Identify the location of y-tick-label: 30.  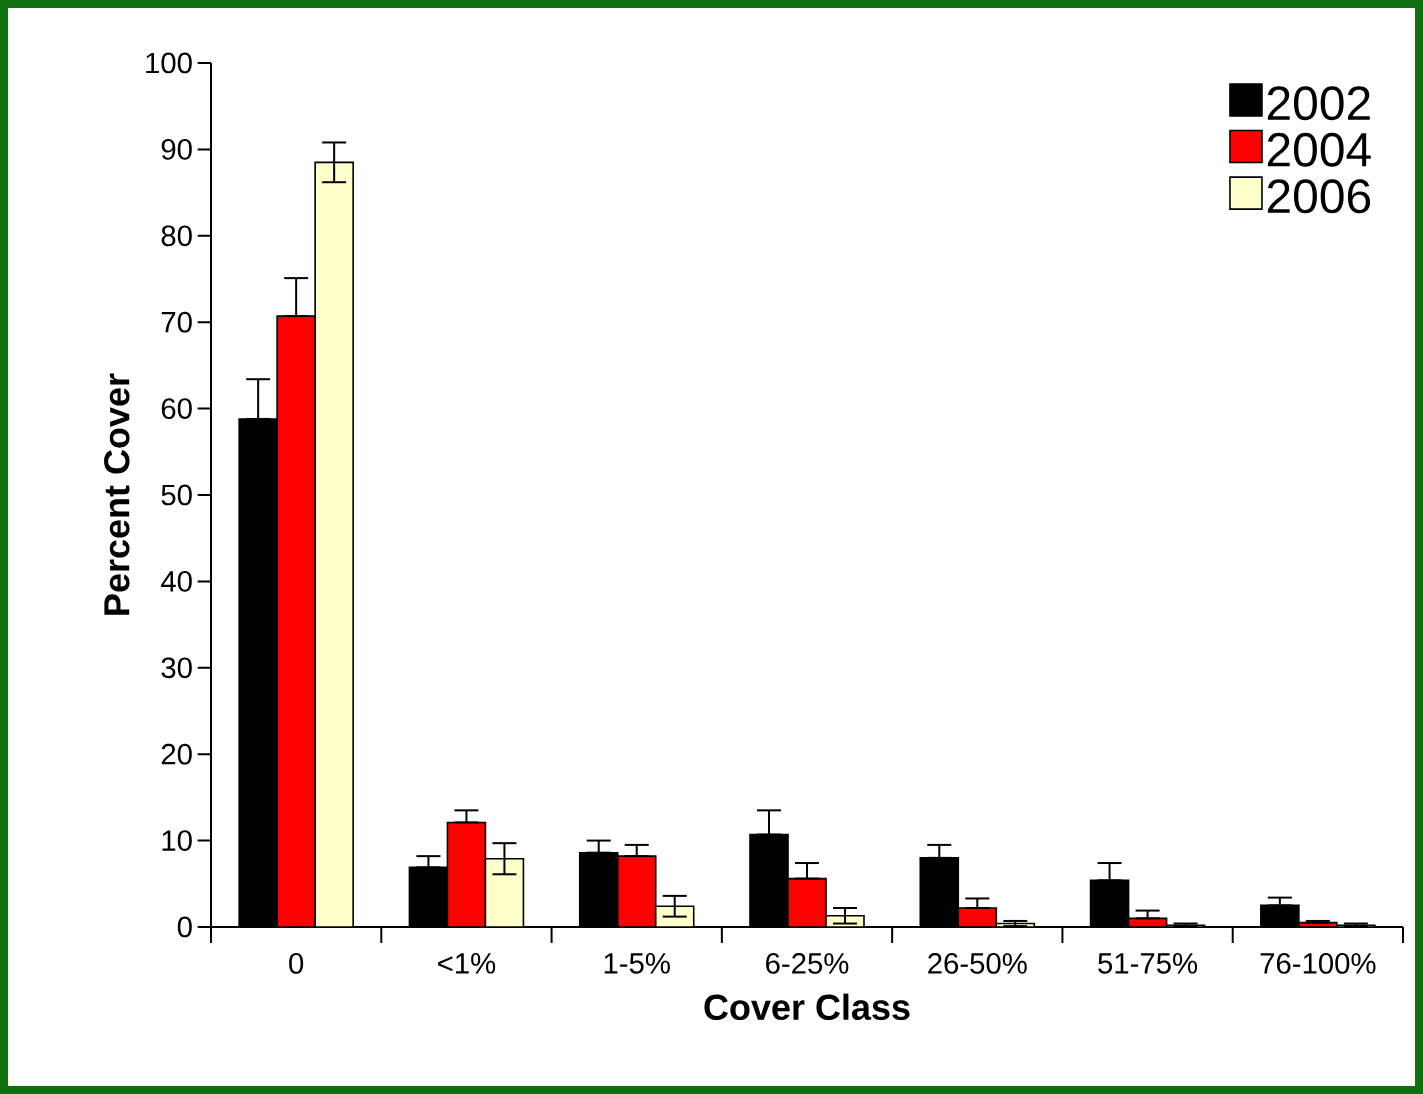
(176, 668).